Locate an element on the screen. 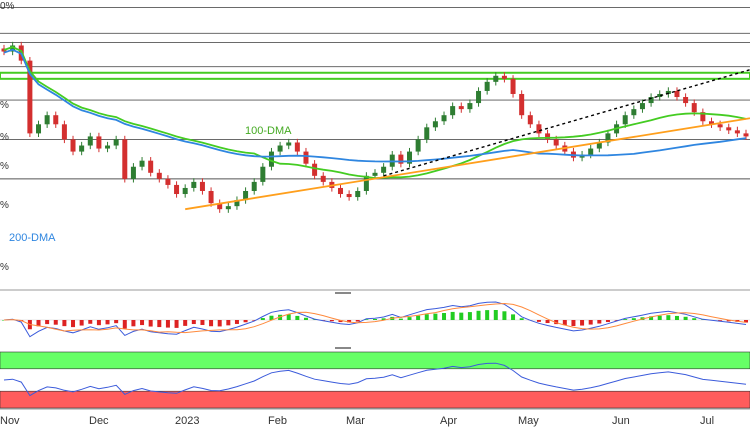  month-label: Jun is located at coordinates (621, 421).